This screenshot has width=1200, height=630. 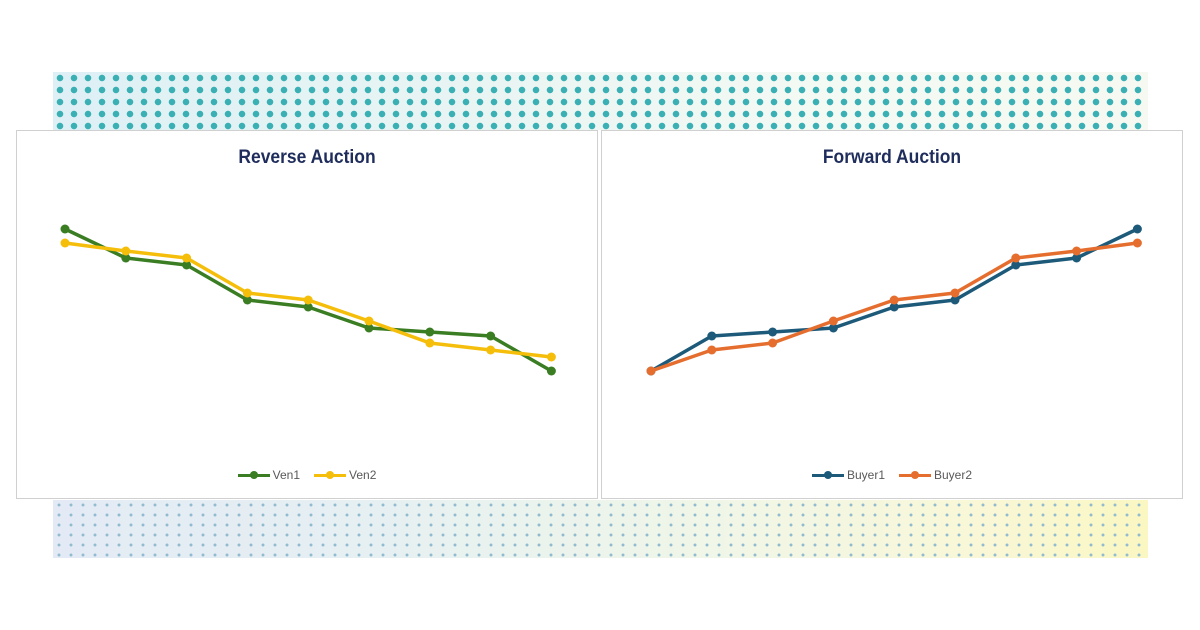 I want to click on forward-auction-plot, so click(x=894, y=300).